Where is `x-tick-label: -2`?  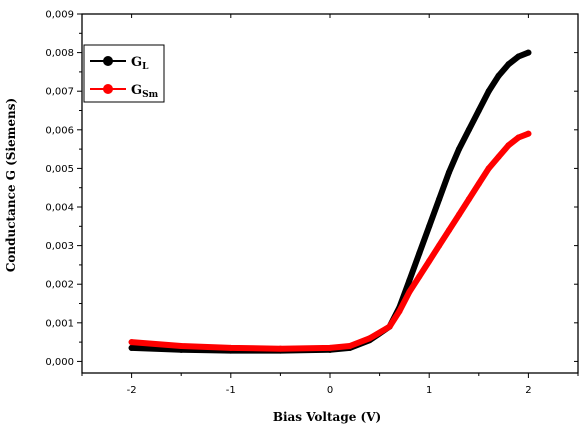
x-tick-label: -2 is located at coordinates (132, 390).